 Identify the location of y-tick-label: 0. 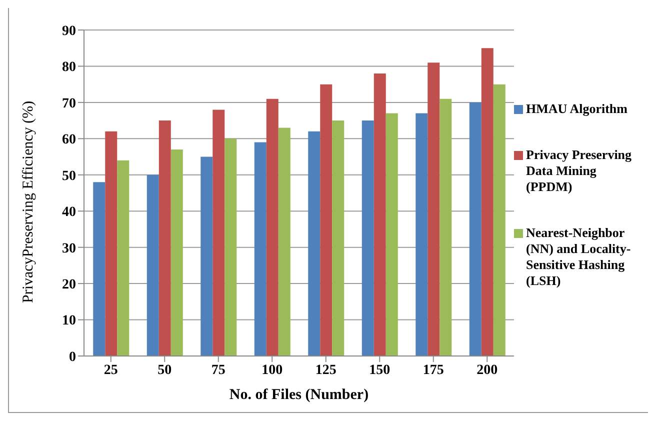
(72, 357).